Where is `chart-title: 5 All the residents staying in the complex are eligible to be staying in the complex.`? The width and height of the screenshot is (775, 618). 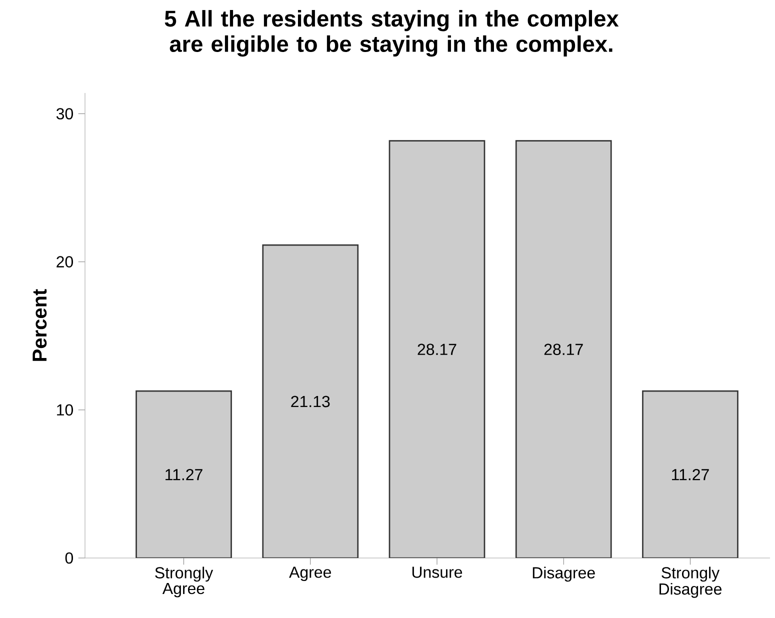 chart-title: 5 All the residents staying in the complex are eligible to be staying in the complex. is located at coordinates (391, 33).